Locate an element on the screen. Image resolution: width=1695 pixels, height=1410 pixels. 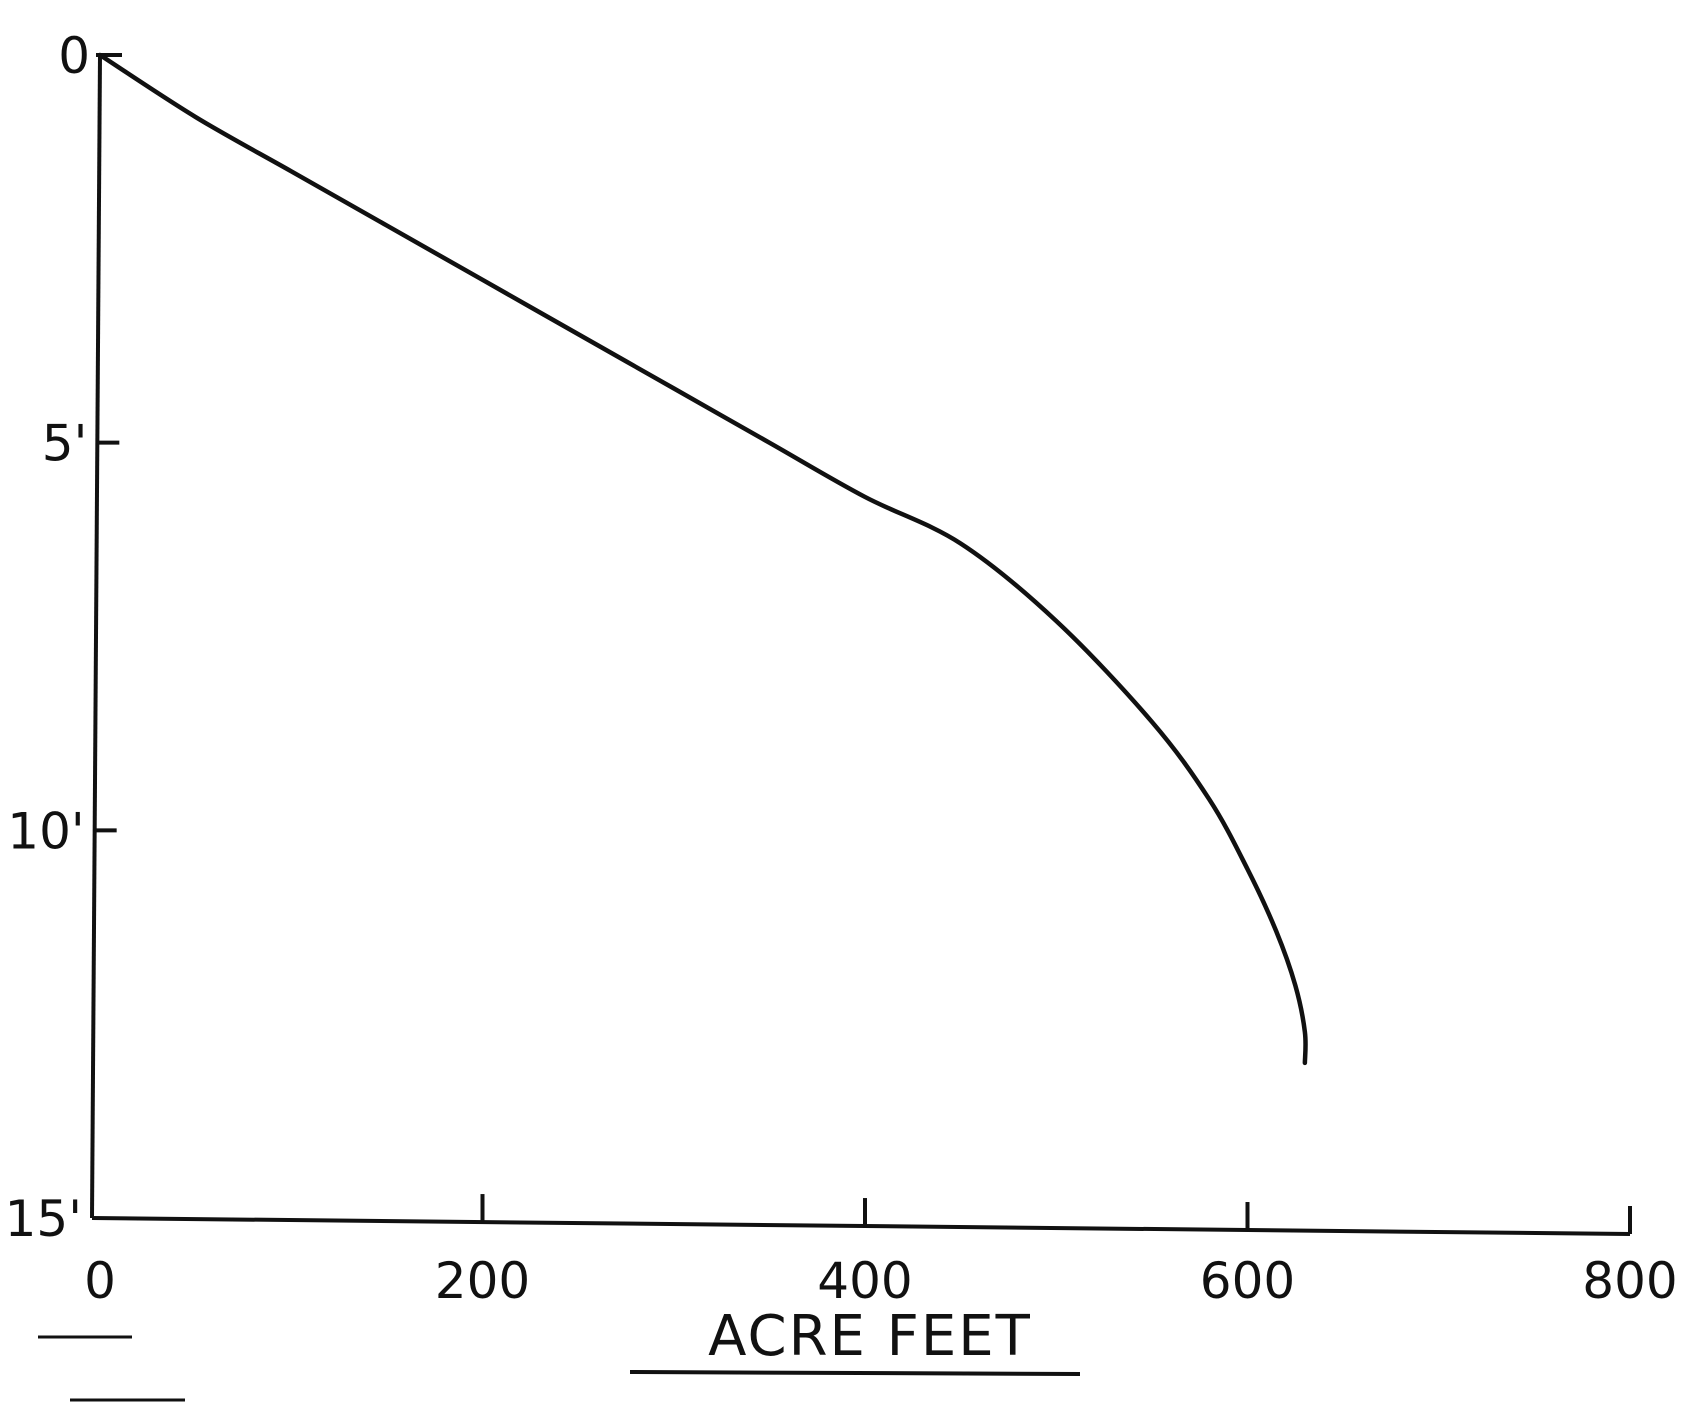
x-axis-line is located at coordinates (861, 1226).